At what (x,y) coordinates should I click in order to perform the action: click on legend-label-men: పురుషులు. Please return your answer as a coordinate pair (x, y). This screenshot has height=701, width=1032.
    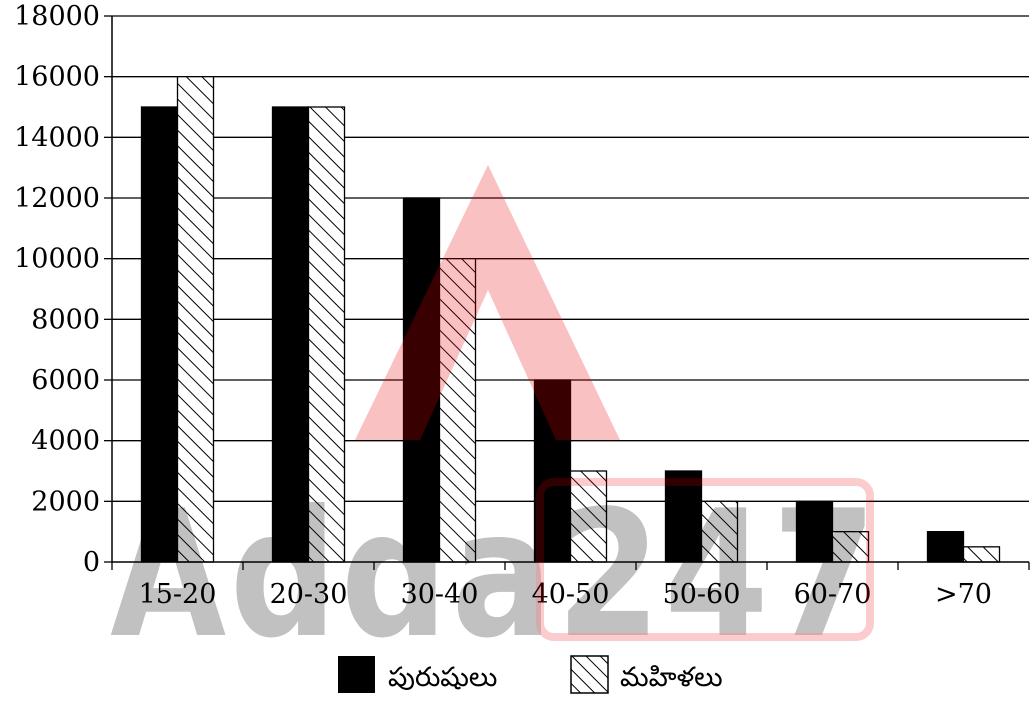
    Looking at the image, I should click on (442, 677).